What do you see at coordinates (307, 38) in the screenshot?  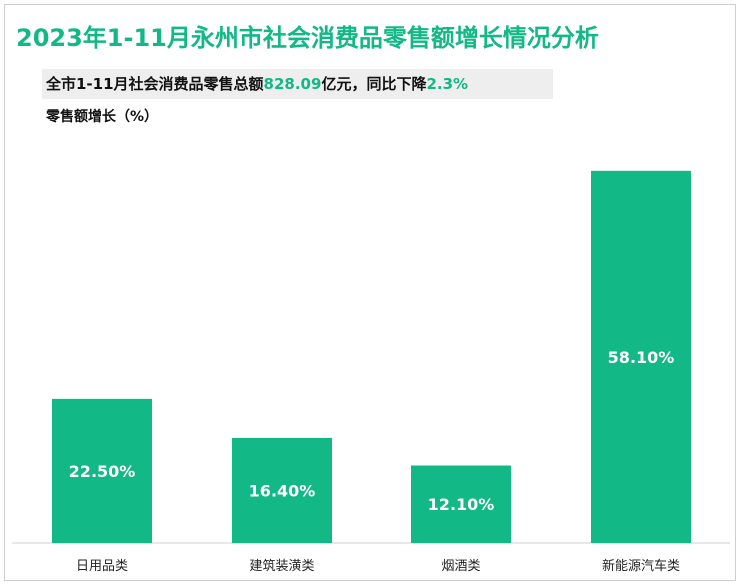 I see `chart-title: 2023年1-11月永州市社会消费品零售额增长情况分析` at bounding box center [307, 38].